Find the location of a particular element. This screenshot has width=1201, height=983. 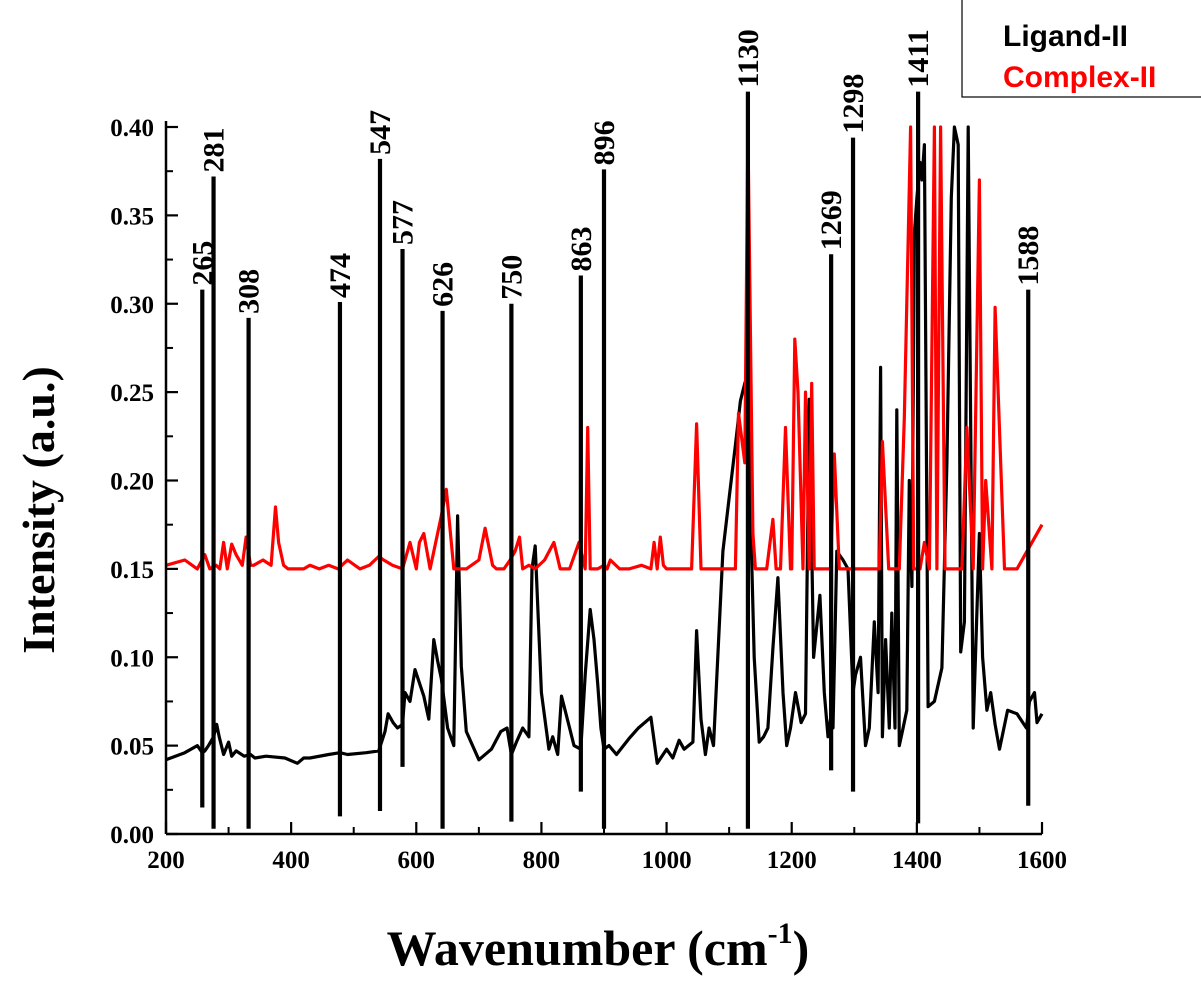

y-tick-label: 0.25 is located at coordinates (132, 393).